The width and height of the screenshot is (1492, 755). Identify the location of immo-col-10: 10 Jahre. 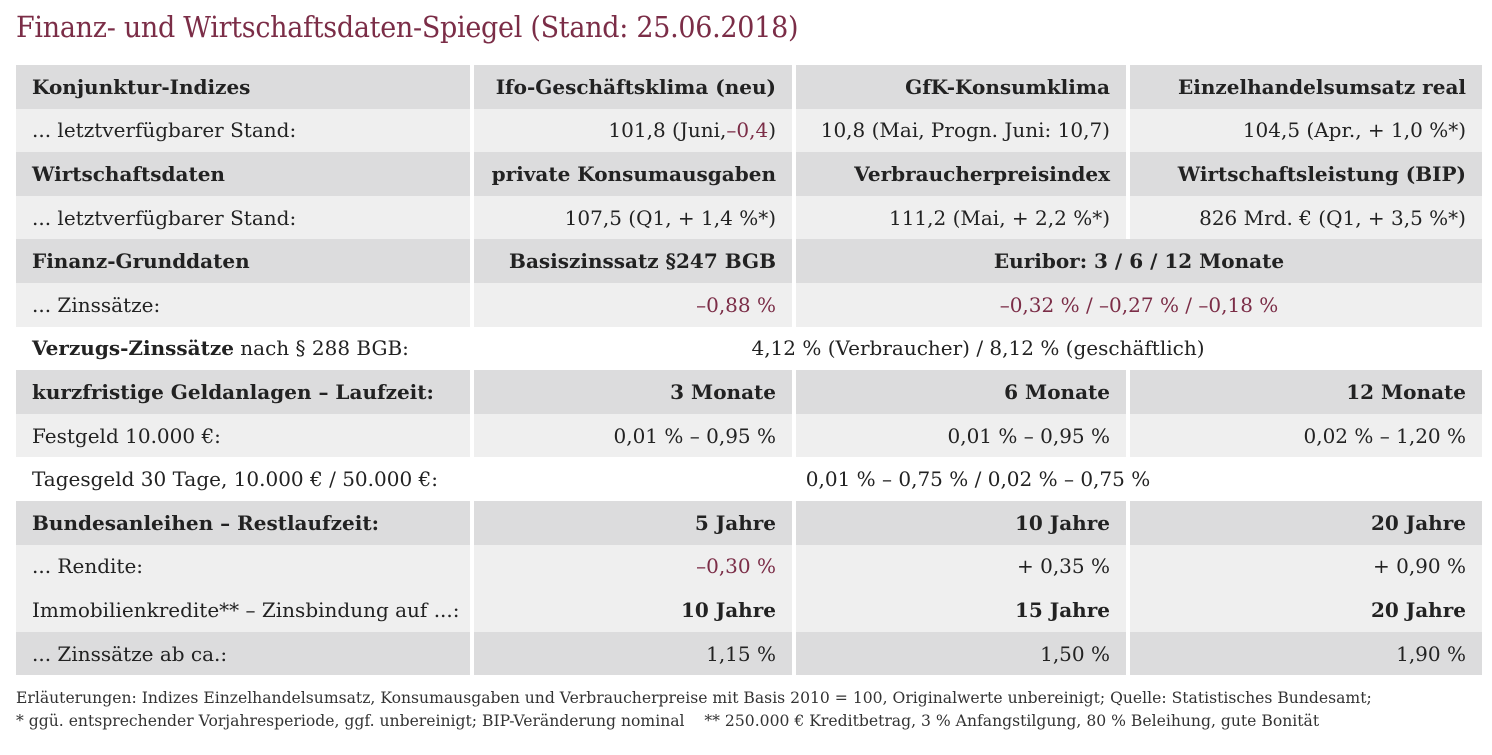
(633, 610).